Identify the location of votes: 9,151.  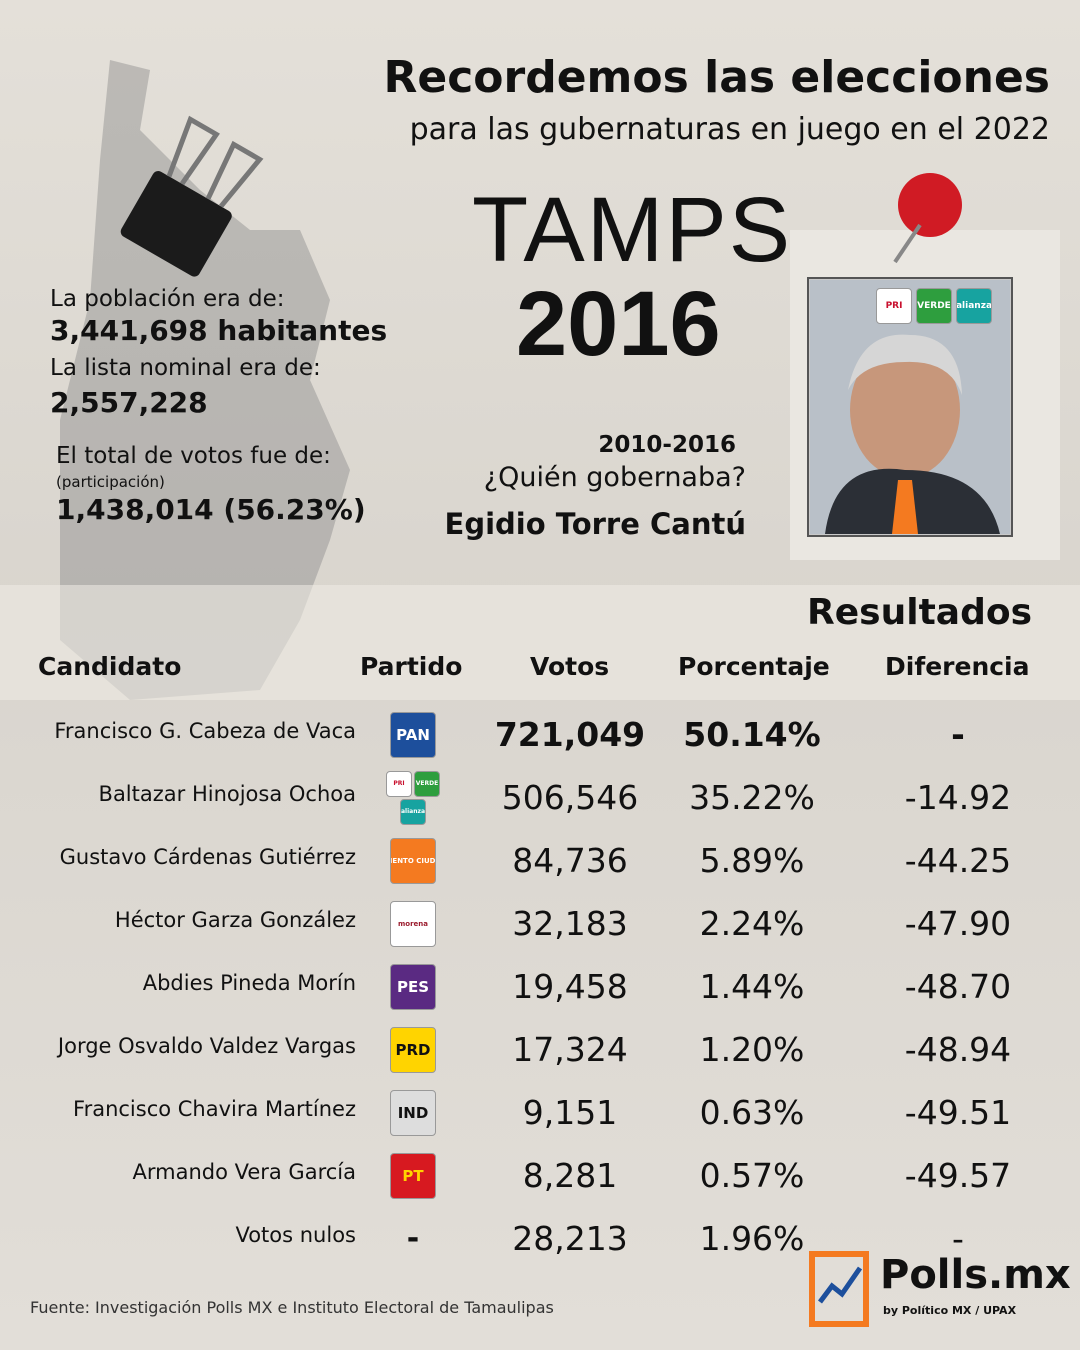
(570, 1112).